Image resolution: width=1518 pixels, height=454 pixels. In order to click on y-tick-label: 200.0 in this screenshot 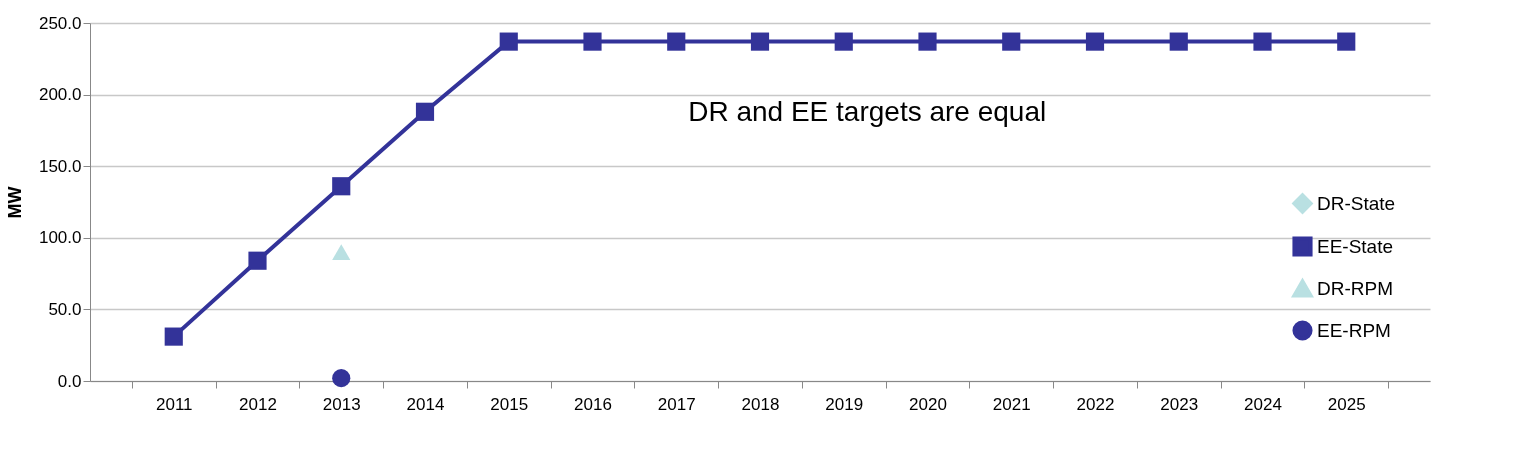, I will do `click(60, 95)`.